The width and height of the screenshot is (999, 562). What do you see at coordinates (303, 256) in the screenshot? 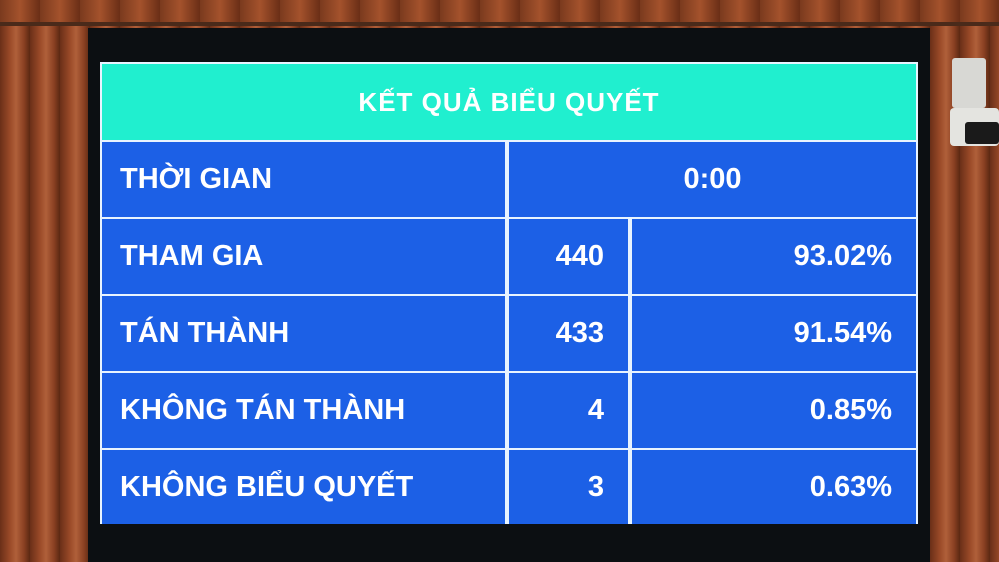
I see `row-label: THAM GIA` at bounding box center [303, 256].